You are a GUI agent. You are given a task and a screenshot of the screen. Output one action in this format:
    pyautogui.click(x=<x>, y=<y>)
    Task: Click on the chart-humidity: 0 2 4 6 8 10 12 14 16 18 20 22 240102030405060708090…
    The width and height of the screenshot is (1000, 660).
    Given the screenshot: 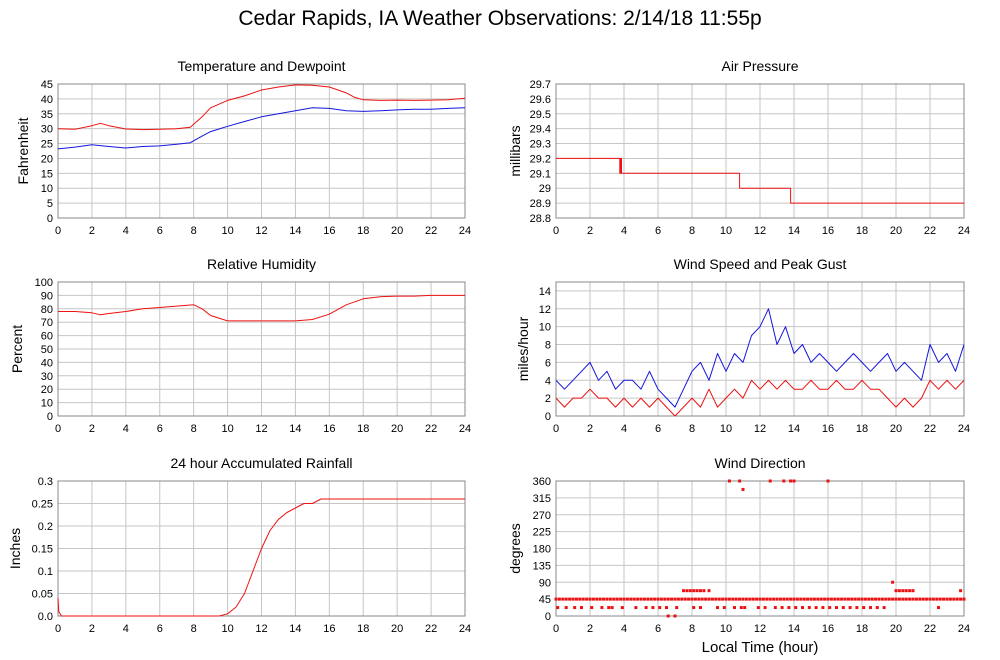 What is the action you would take?
    pyautogui.click(x=240, y=345)
    